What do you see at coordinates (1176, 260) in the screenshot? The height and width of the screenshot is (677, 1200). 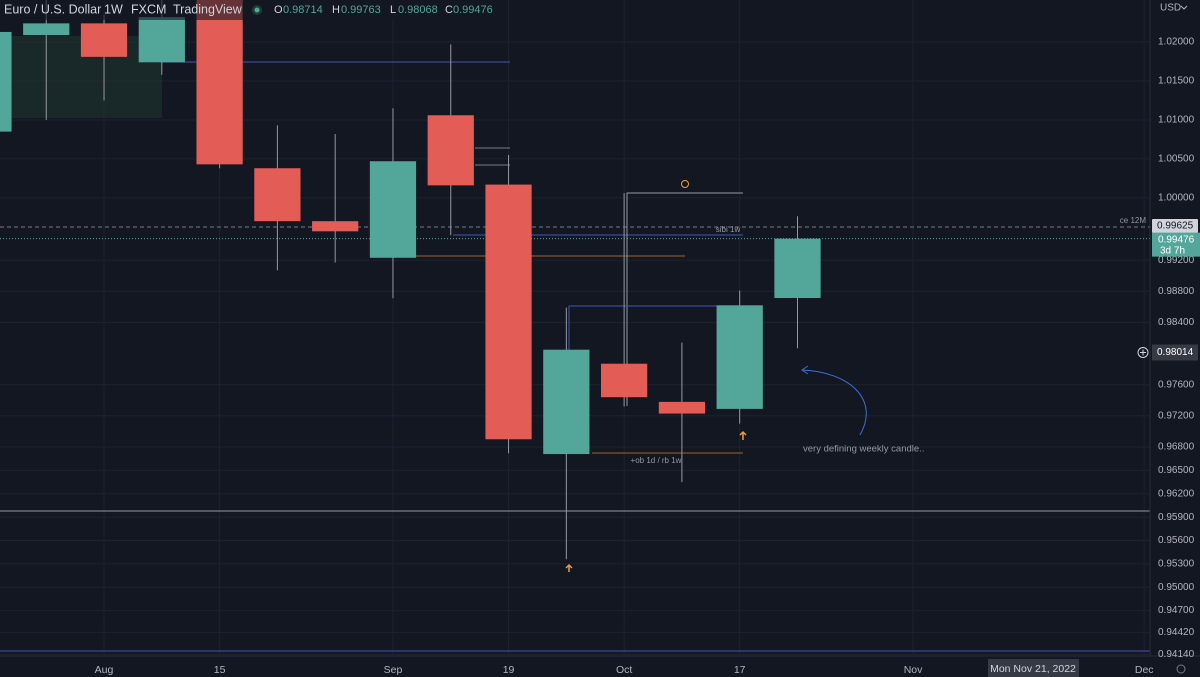 I see `y-tick-label: 0.99200` at bounding box center [1176, 260].